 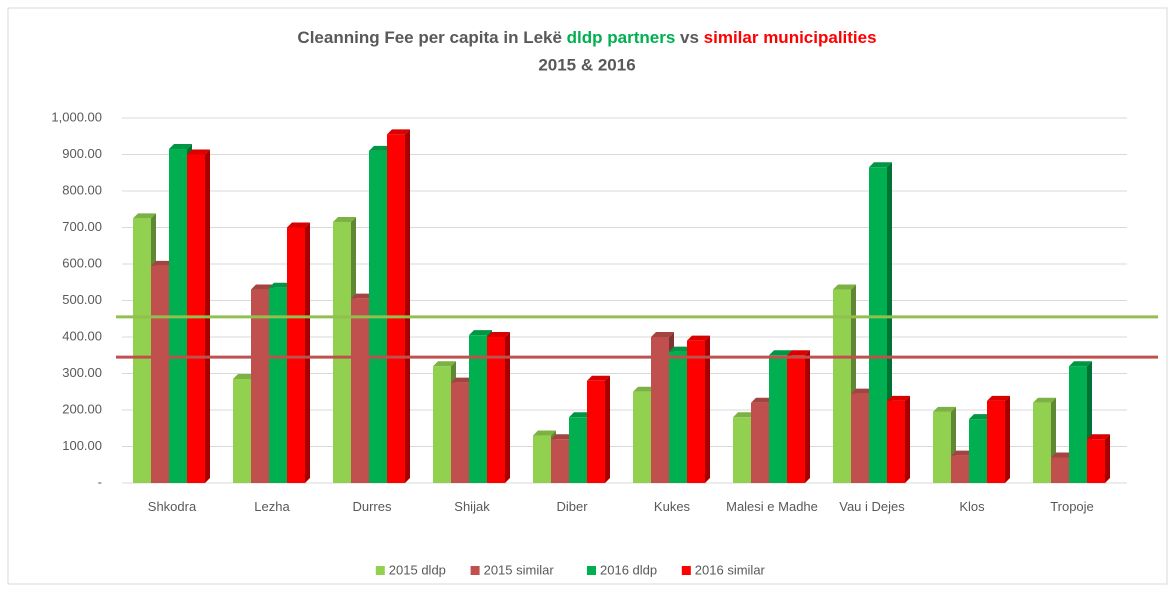 What do you see at coordinates (172, 506) in the screenshot?
I see `x-tick-label: Shkodra` at bounding box center [172, 506].